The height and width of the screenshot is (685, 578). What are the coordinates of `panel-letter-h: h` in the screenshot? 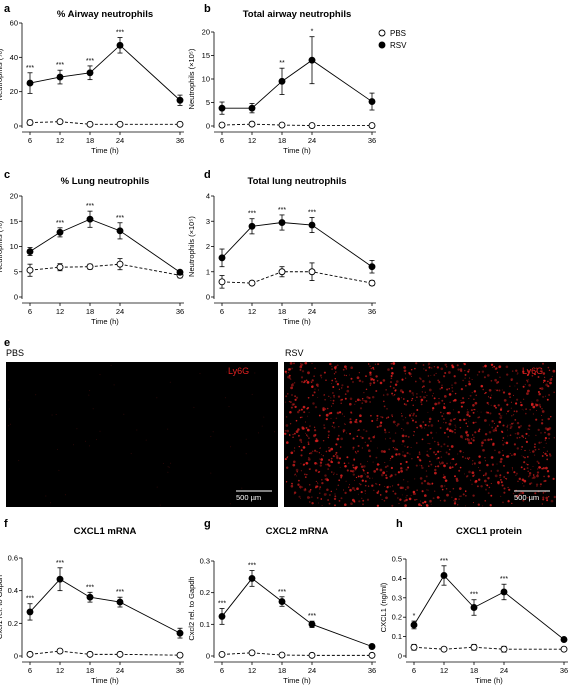 It's located at (399, 524).